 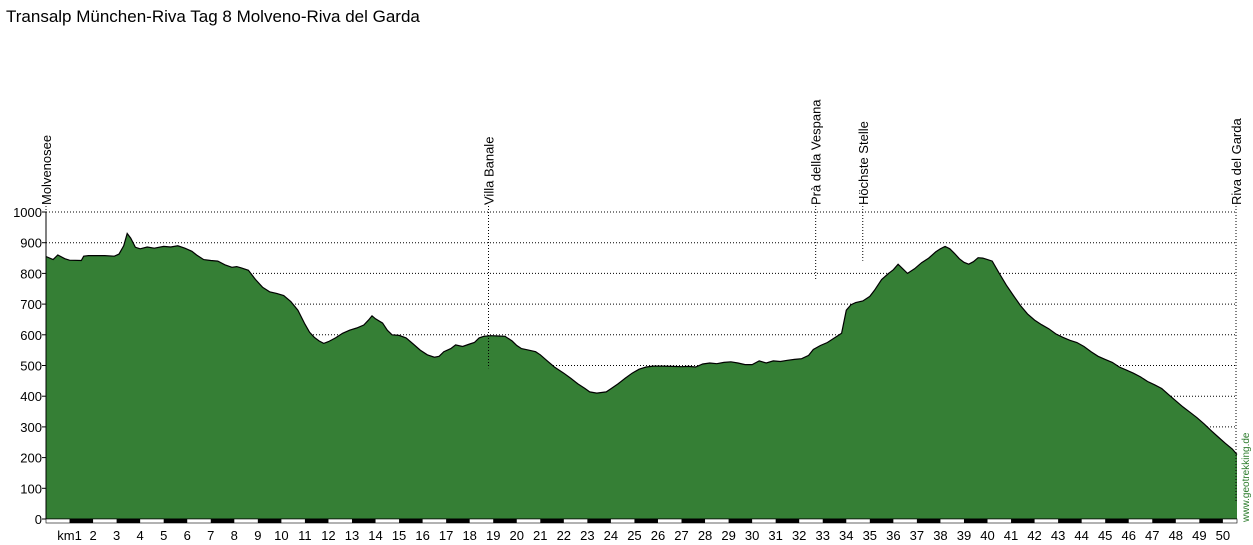 What do you see at coordinates (31, 243) in the screenshot?
I see `y-tick-label-900: 900` at bounding box center [31, 243].